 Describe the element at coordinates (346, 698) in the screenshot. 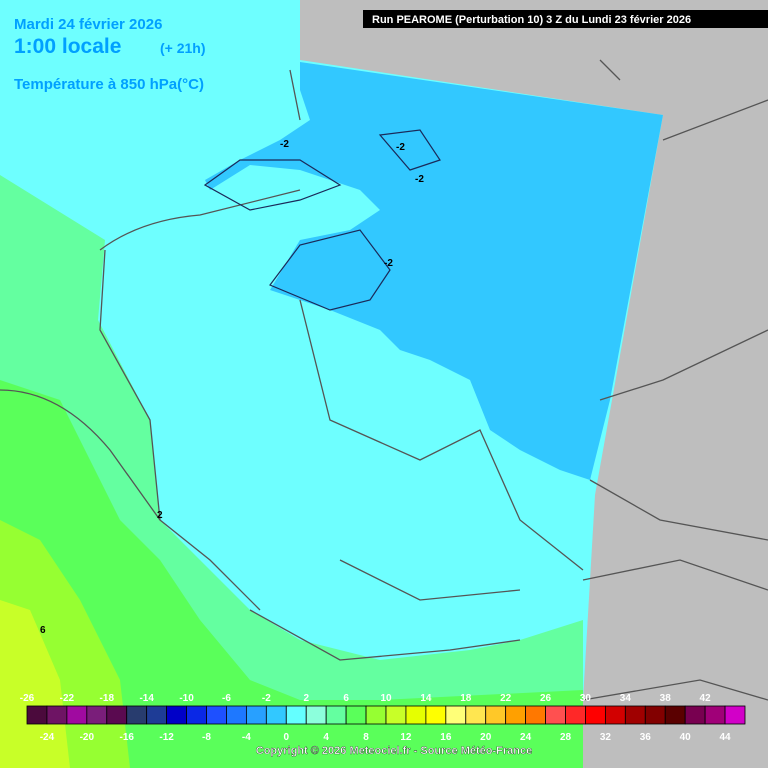

I see `legend-label: 6` at that location.